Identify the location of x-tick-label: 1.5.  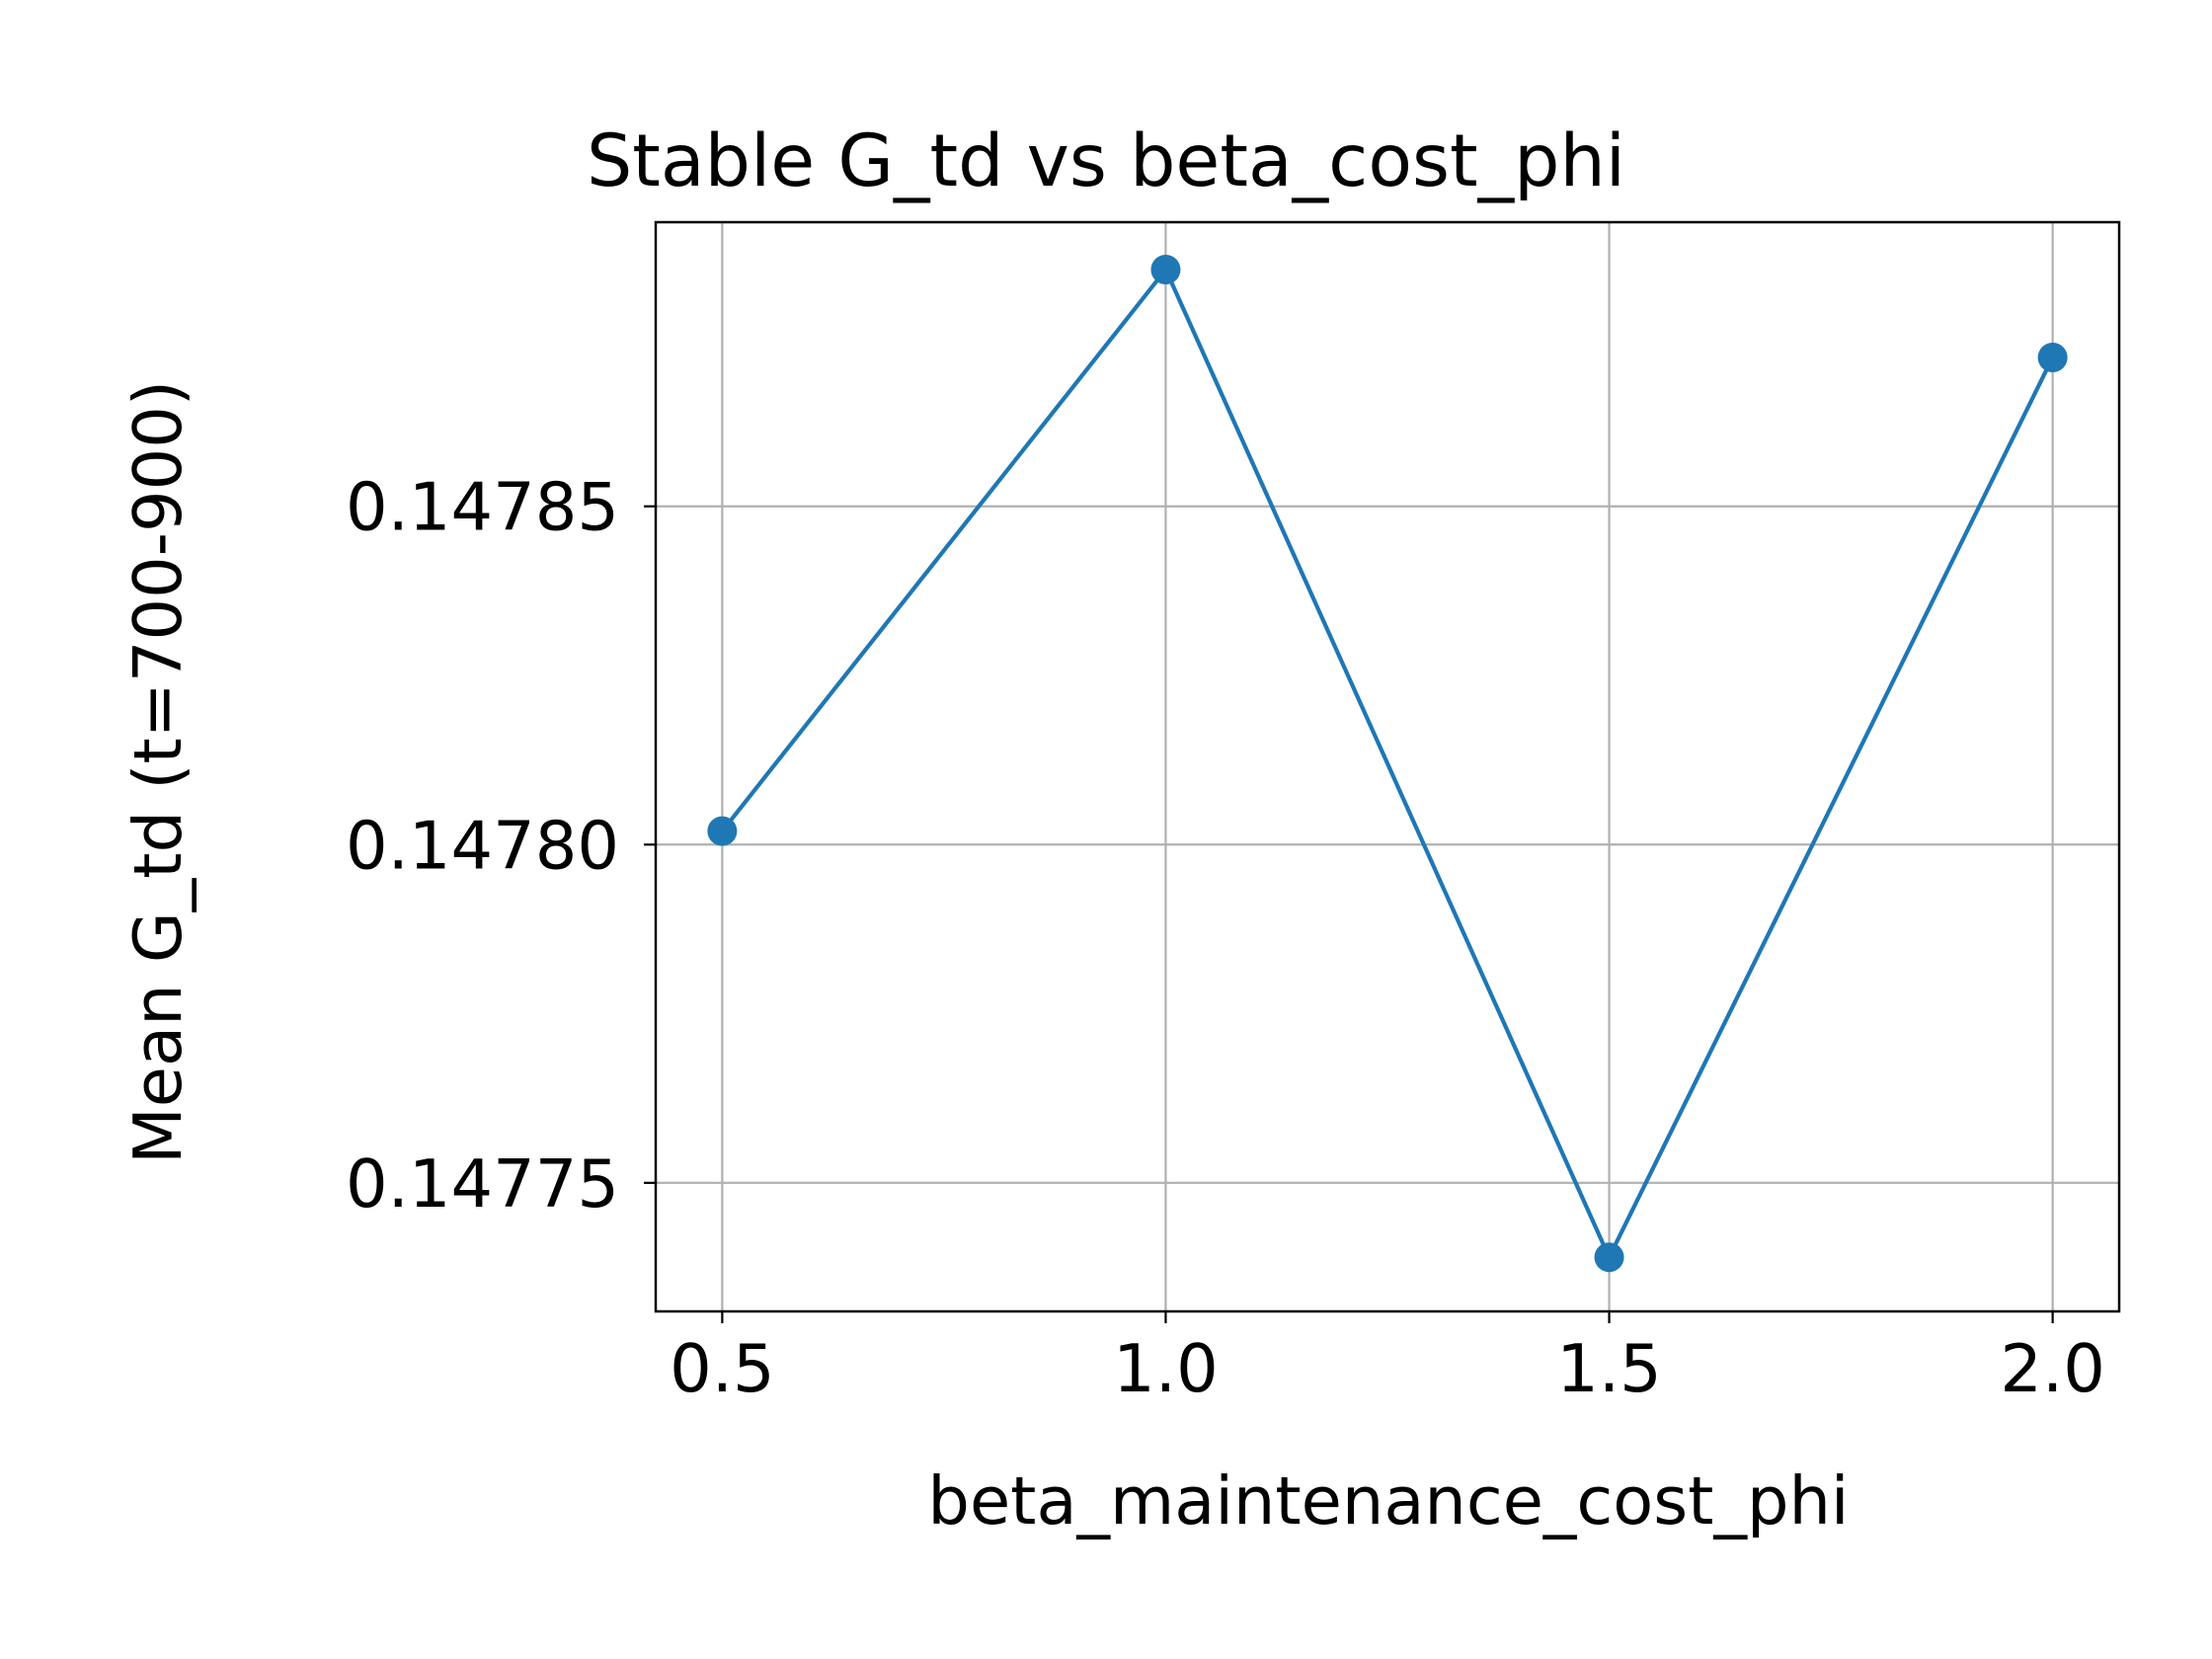
(1609, 1369).